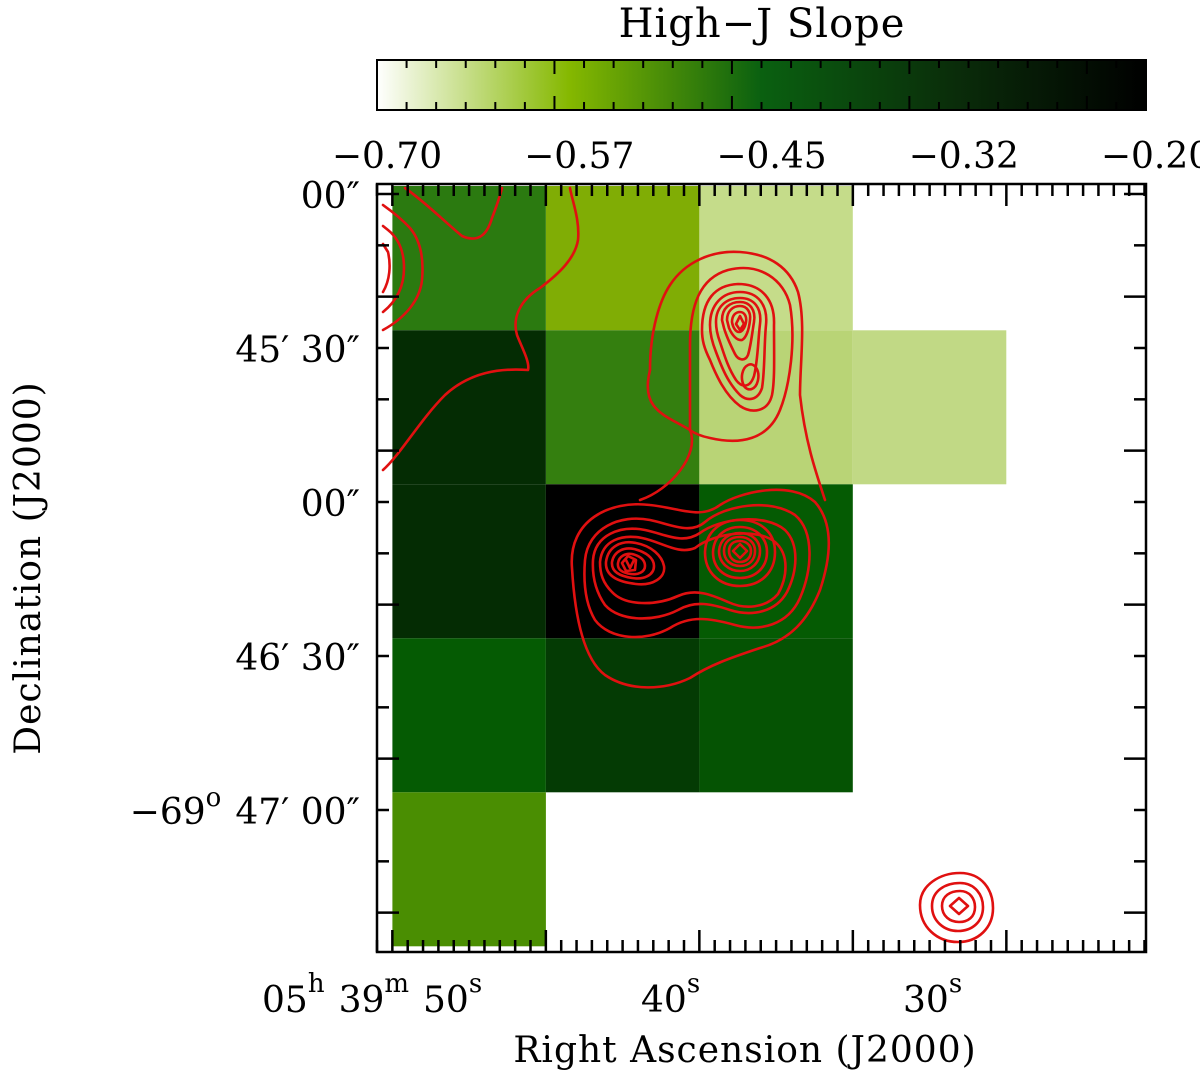  I want to click on colorbar, so click(761, 85).